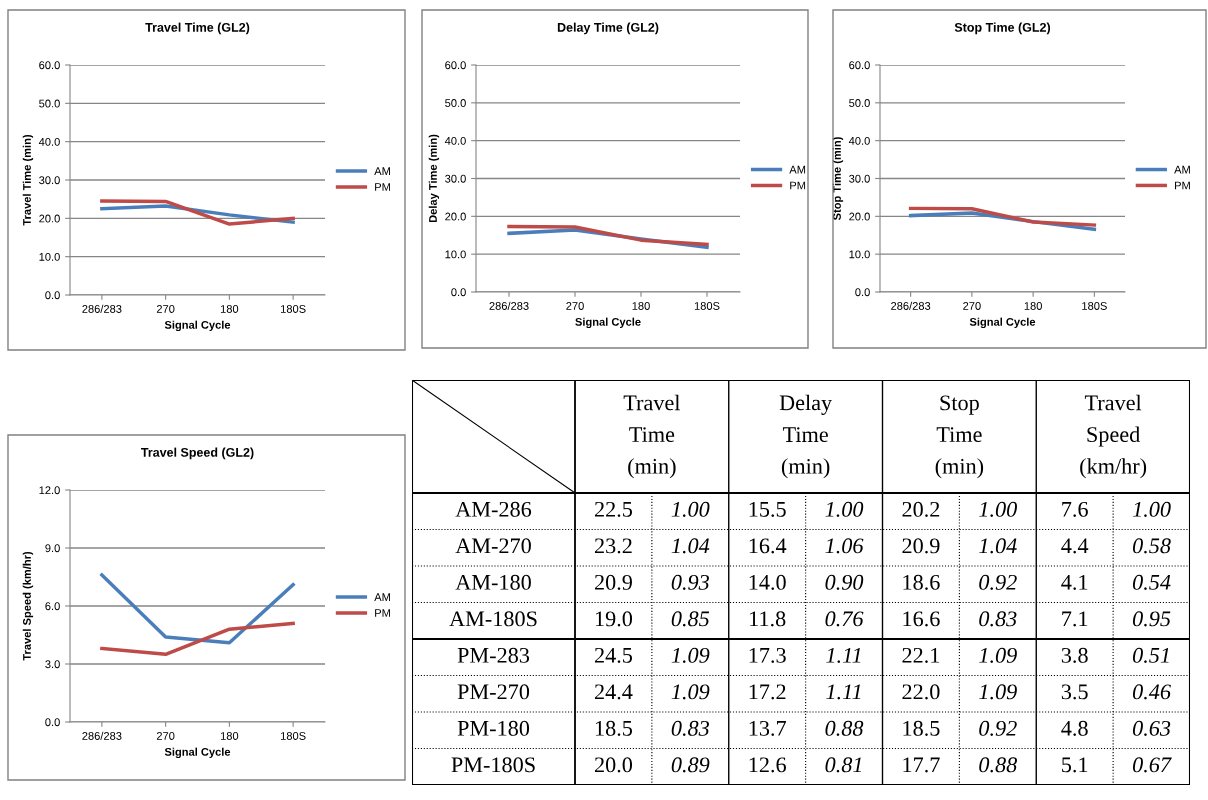 This screenshot has width=1208, height=800. I want to click on data-label: 0.93, so click(690, 582).